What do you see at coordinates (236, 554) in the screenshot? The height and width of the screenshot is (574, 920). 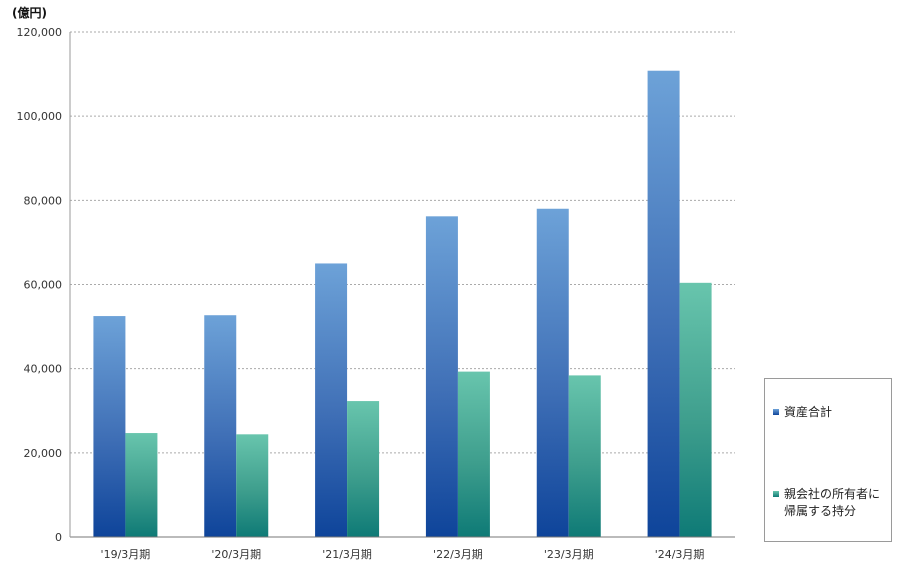 I see `x-tick-label: '20/3月期` at bounding box center [236, 554].